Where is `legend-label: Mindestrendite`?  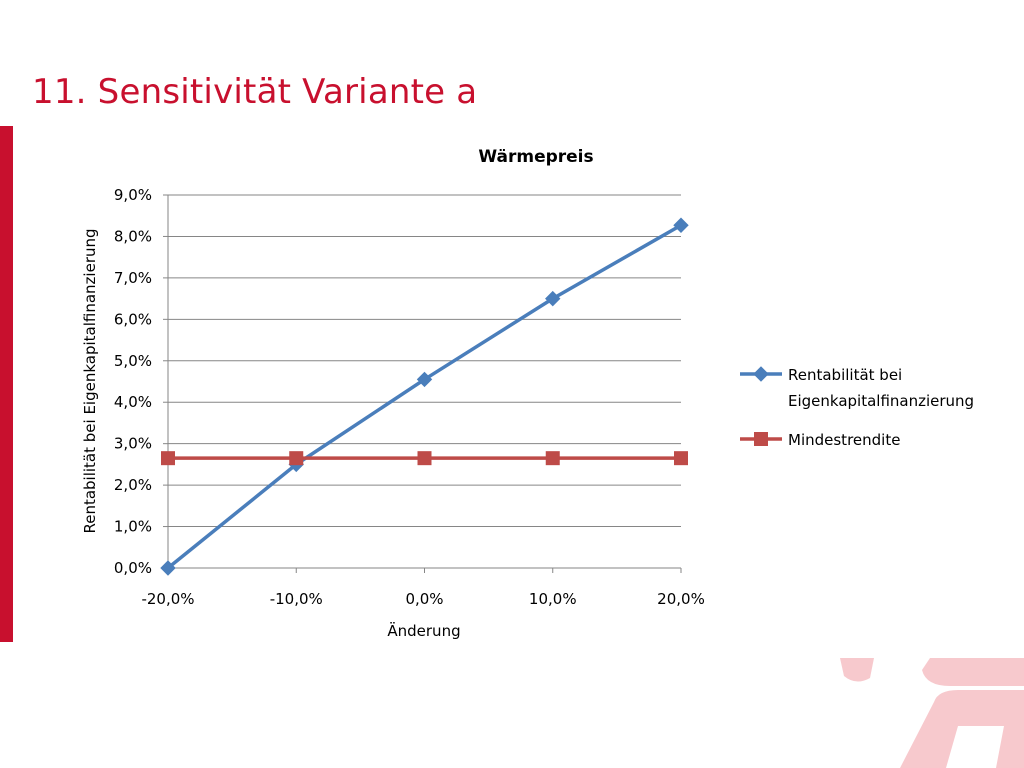
legend-label: Mindestrendite is located at coordinates (844, 440).